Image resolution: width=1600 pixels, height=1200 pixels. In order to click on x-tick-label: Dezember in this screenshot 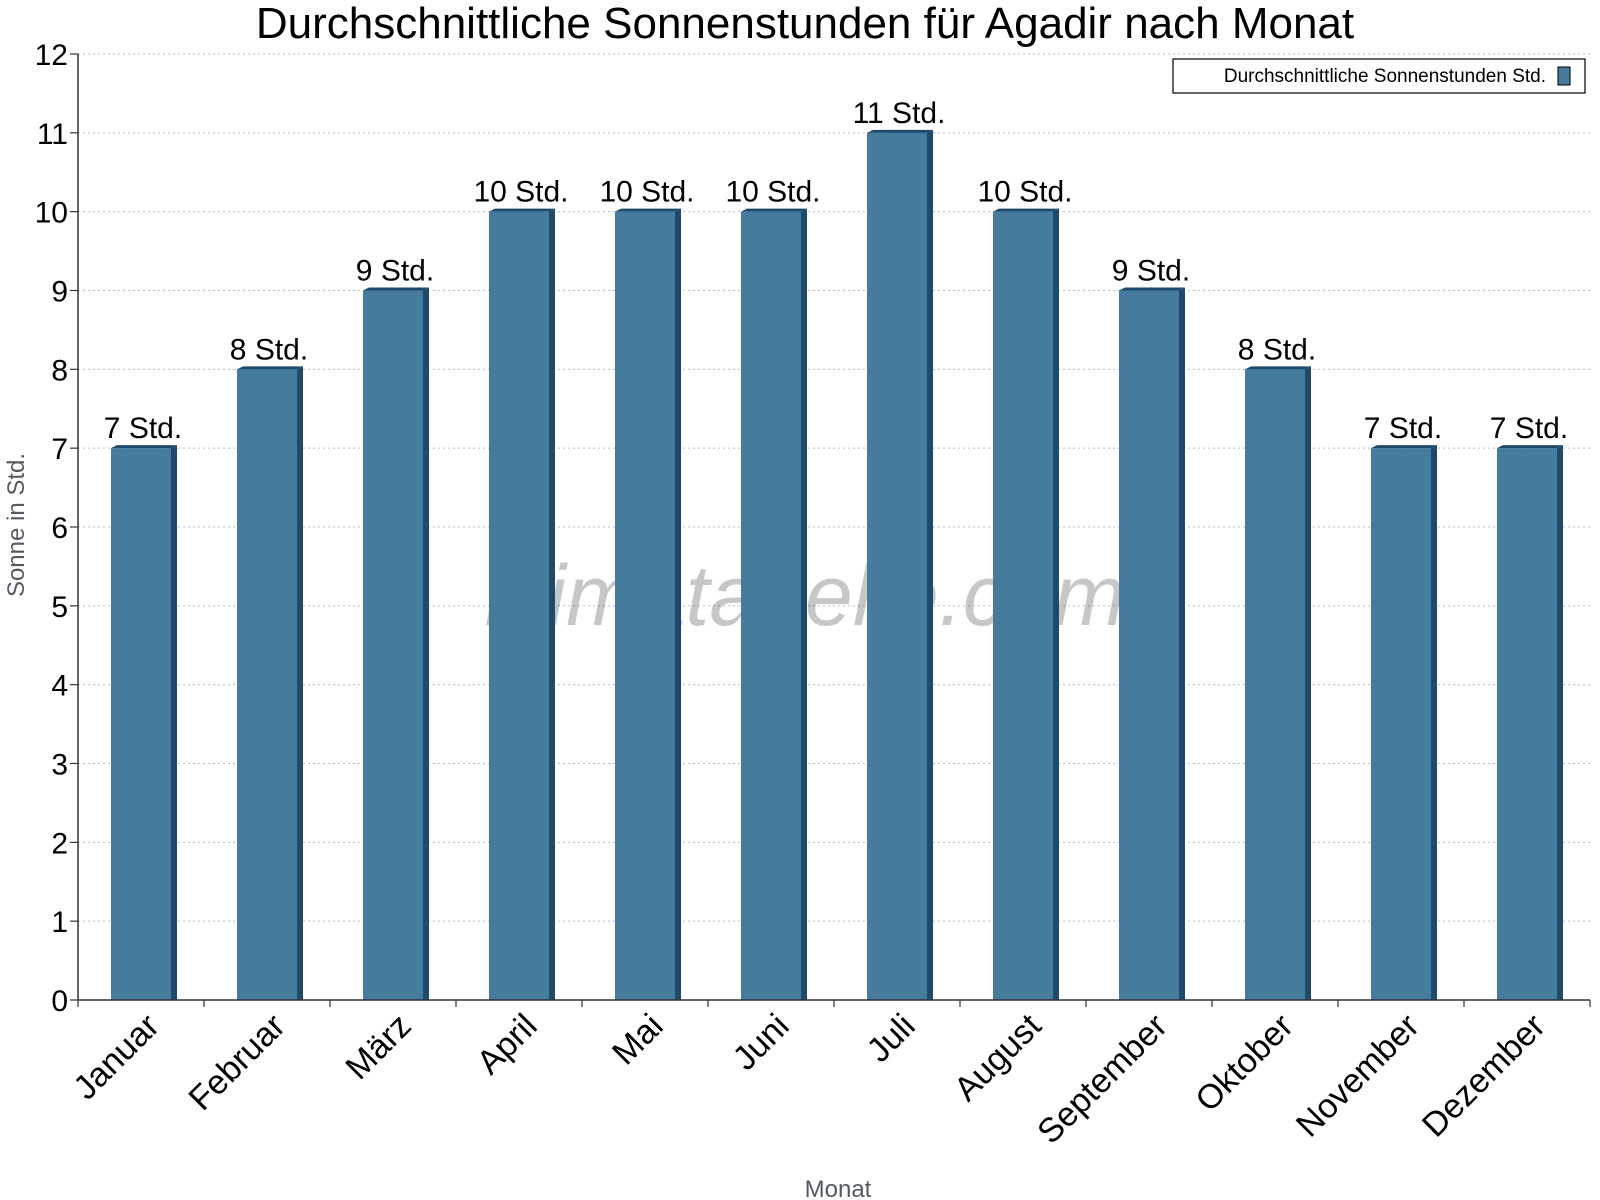, I will do `click(1484, 1076)`.